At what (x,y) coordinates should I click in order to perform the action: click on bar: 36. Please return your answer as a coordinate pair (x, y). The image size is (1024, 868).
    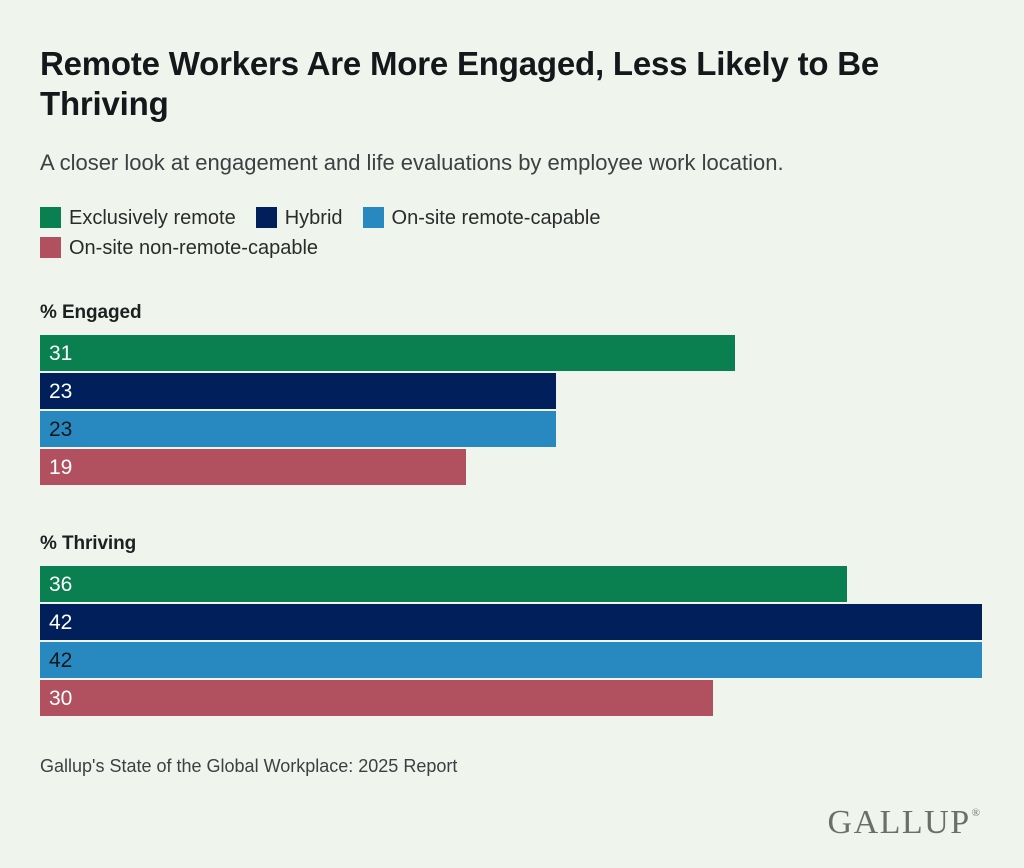
    Looking at the image, I should click on (444, 584).